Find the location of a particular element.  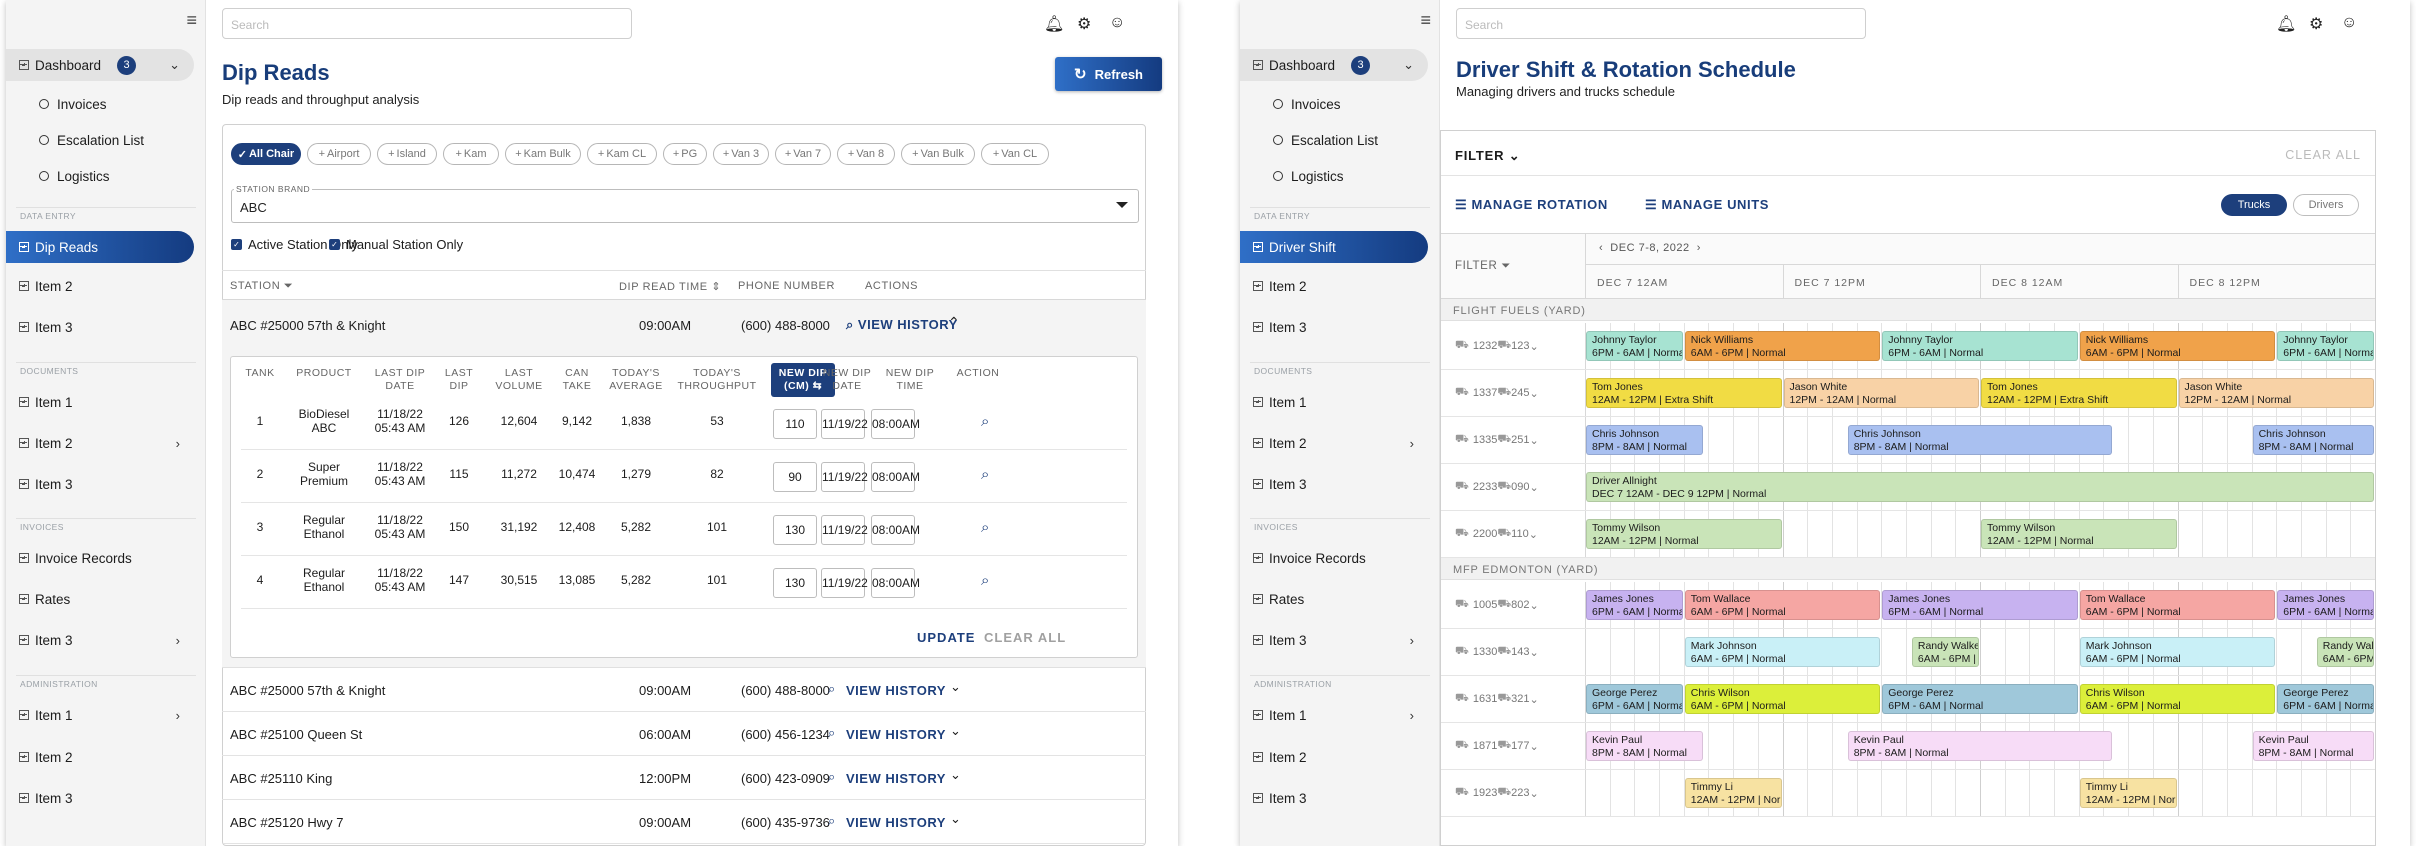

truck-unit-label: ⛟ 1335 ⛟ 251 ⌄ is located at coordinates (1513, 440).